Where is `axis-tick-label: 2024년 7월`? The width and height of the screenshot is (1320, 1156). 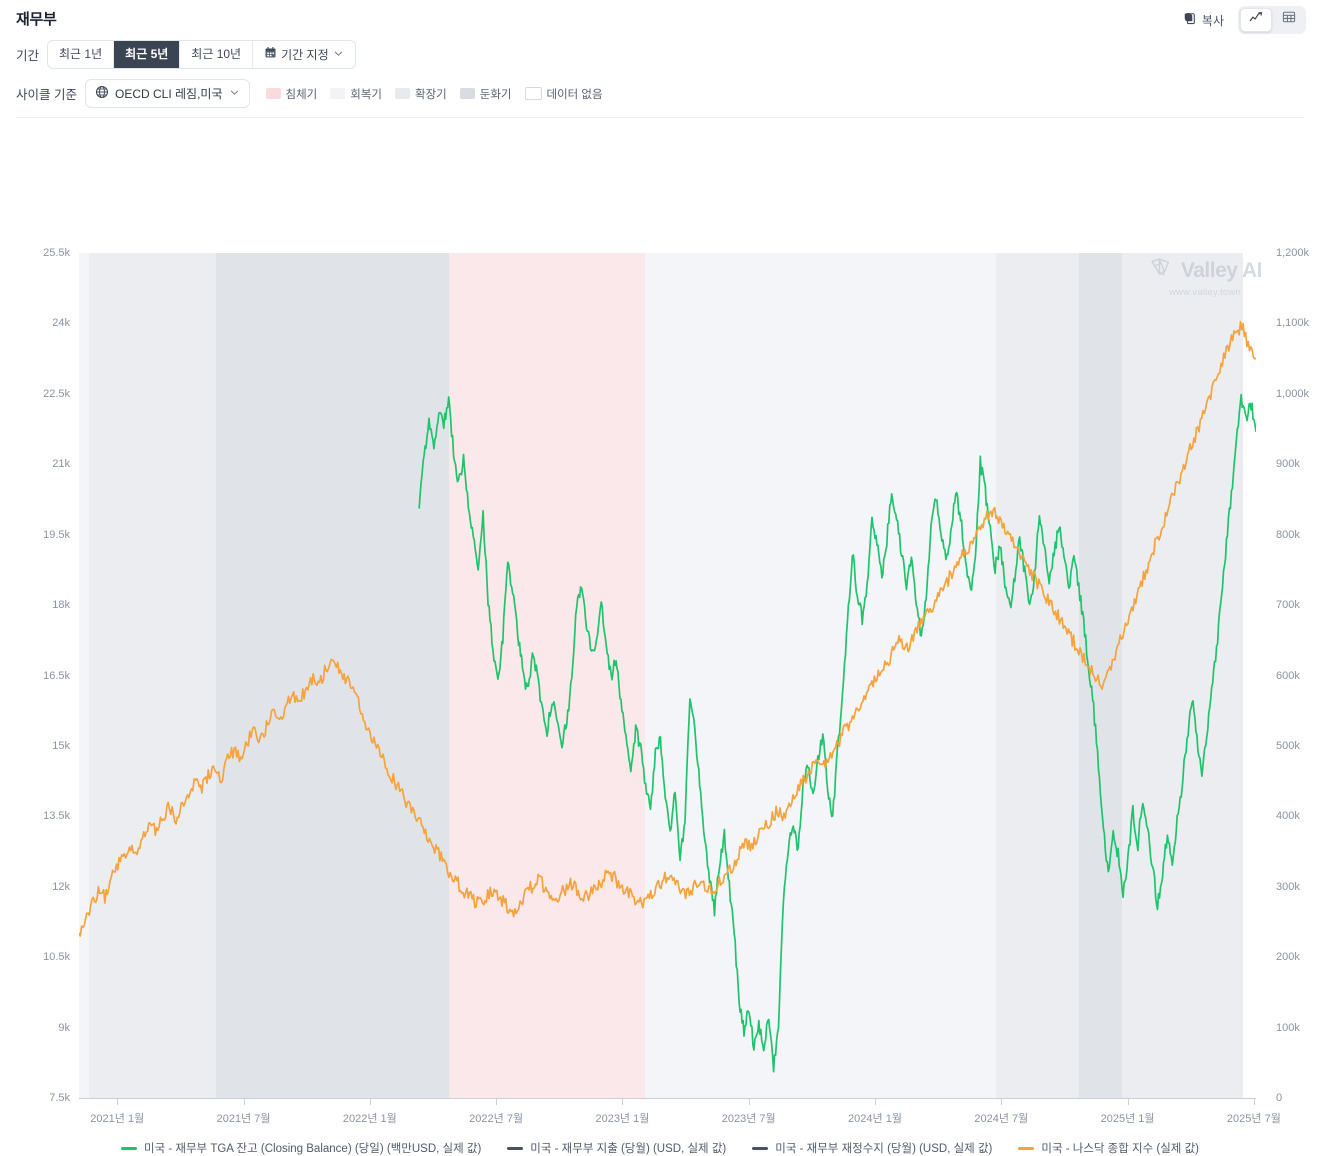
axis-tick-label: 2024년 7월 is located at coordinates (1001, 1119).